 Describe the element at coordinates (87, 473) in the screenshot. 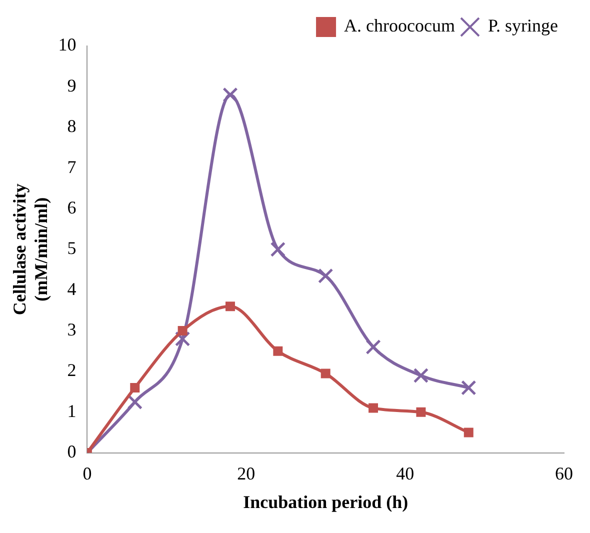

I see `x-tick-label: 0` at that location.